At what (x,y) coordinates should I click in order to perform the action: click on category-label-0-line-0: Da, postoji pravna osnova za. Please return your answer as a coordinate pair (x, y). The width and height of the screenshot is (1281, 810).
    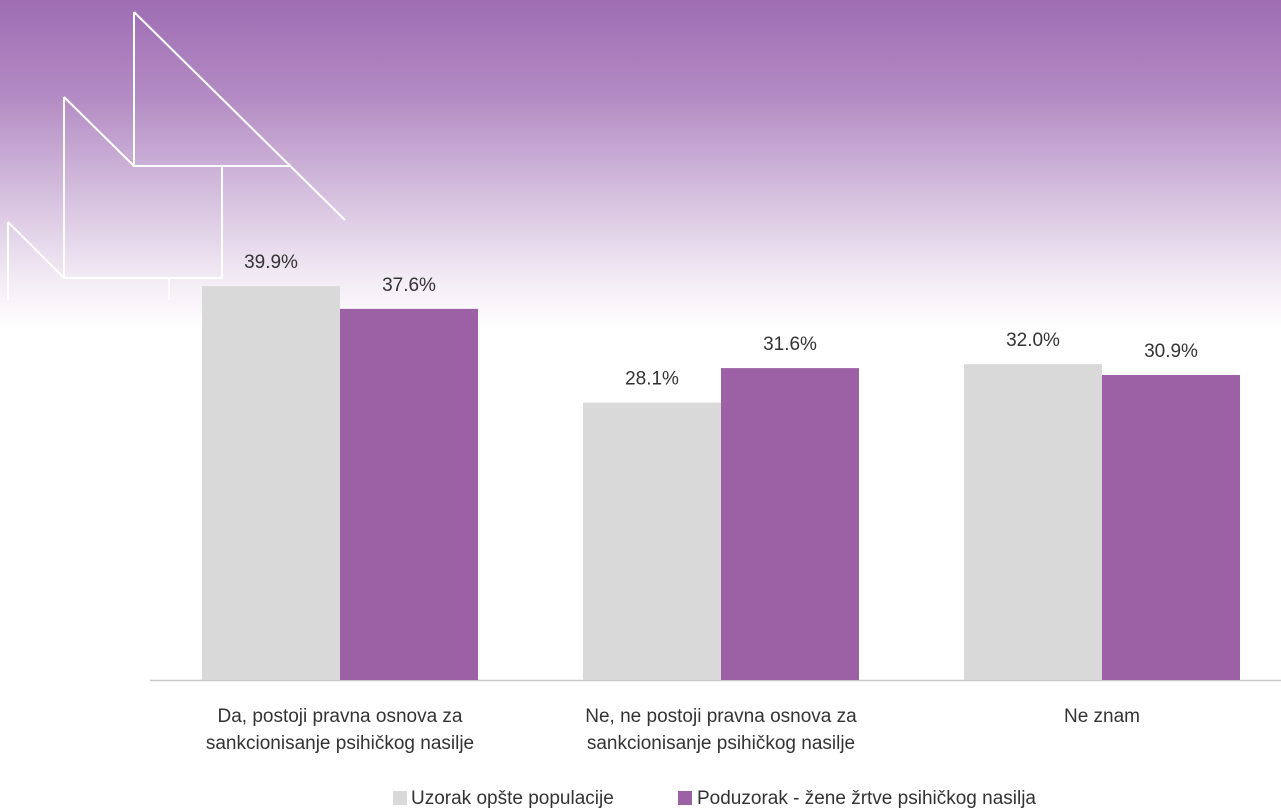
    Looking at the image, I should click on (339, 716).